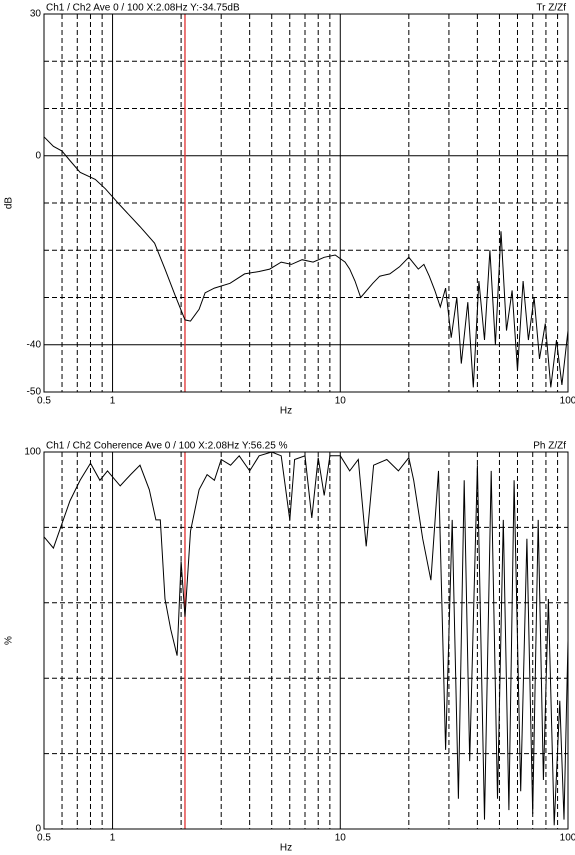 Image resolution: width=575 pixels, height=855 pixels. I want to click on y-tick-label: 30, so click(36, 14).